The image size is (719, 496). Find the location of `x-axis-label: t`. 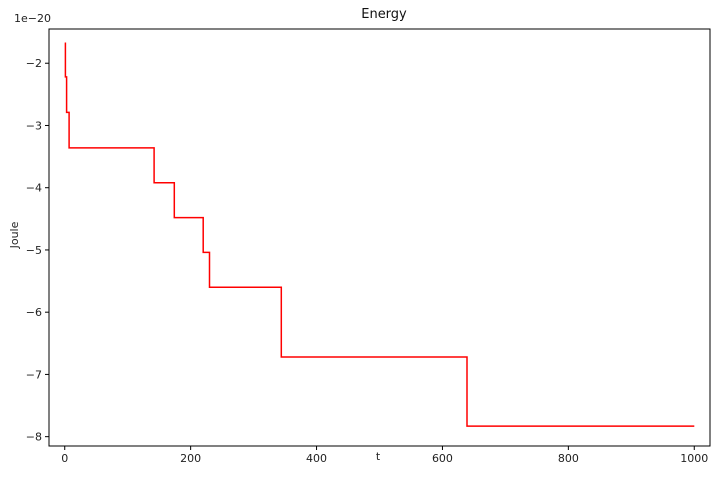

x-axis-label: t is located at coordinates (378, 456).